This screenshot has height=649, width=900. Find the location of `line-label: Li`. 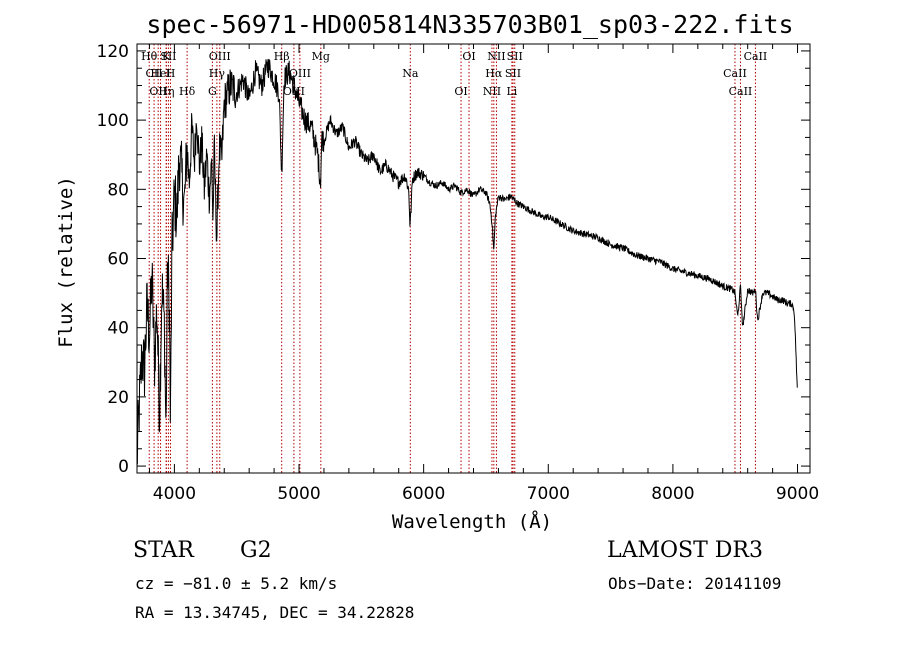

line-label: Li is located at coordinates (511, 91).